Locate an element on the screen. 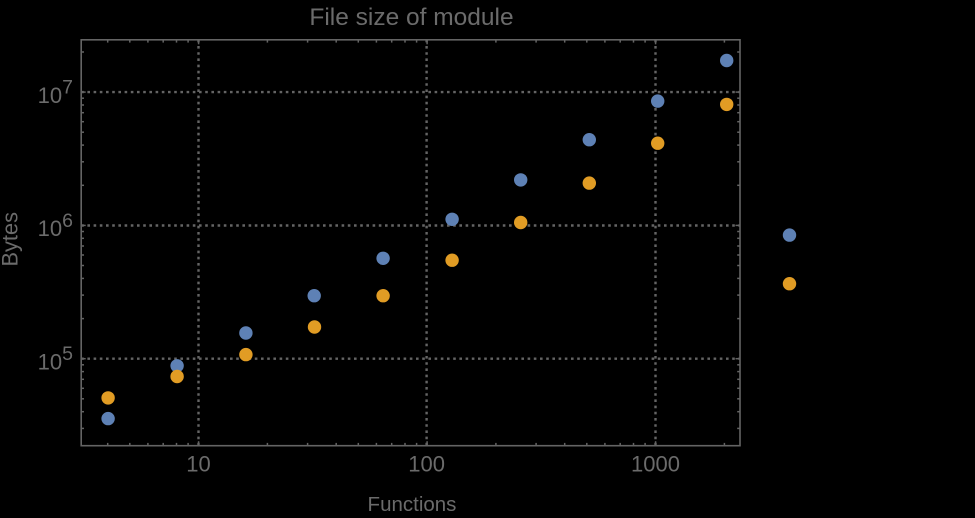 The height and width of the screenshot is (518, 975). svg-text: 10 is located at coordinates (198, 464).